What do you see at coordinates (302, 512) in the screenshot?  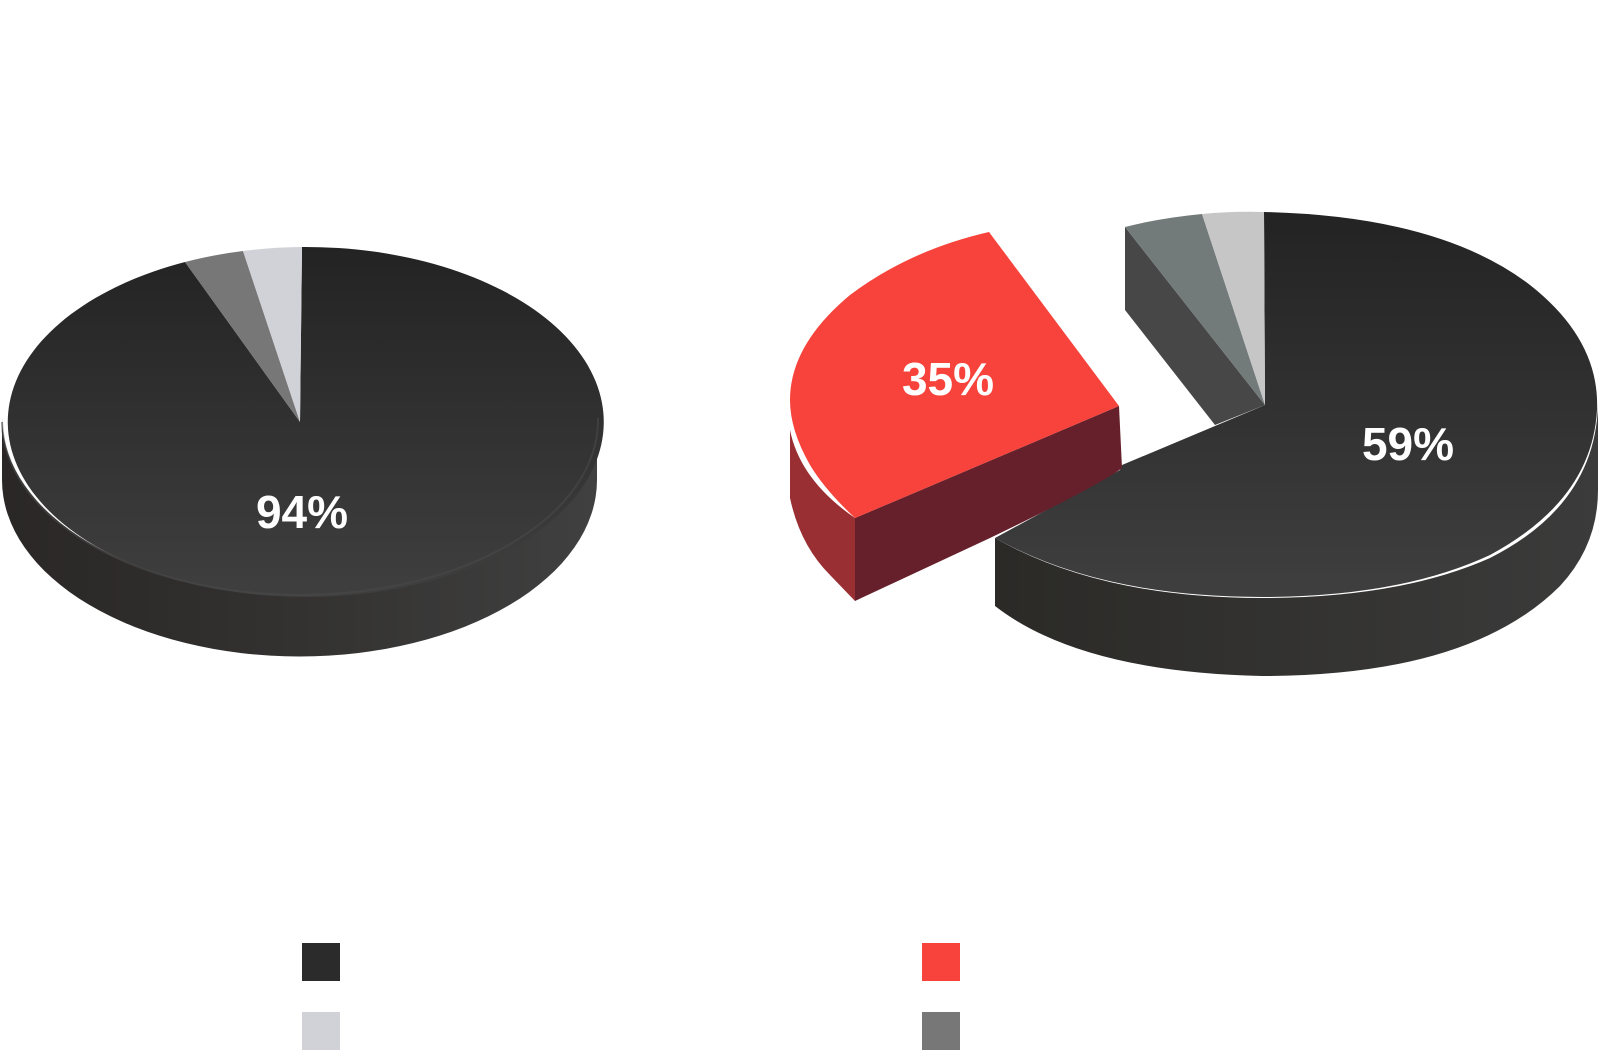 I see `pie-1-label-94: 94%` at bounding box center [302, 512].